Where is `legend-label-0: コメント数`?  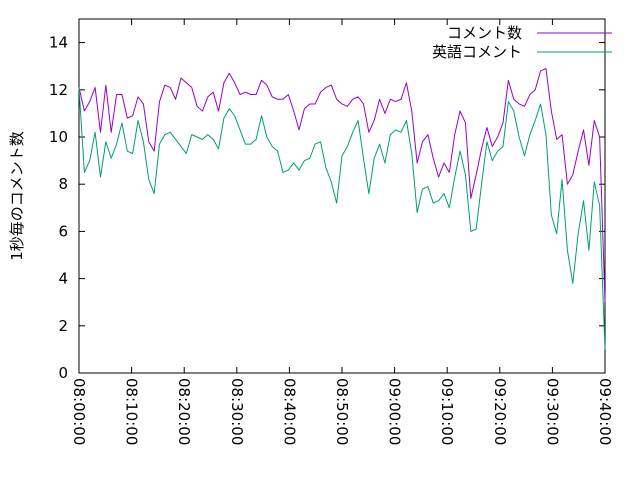 legend-label-0: コメント数 is located at coordinates (484, 33).